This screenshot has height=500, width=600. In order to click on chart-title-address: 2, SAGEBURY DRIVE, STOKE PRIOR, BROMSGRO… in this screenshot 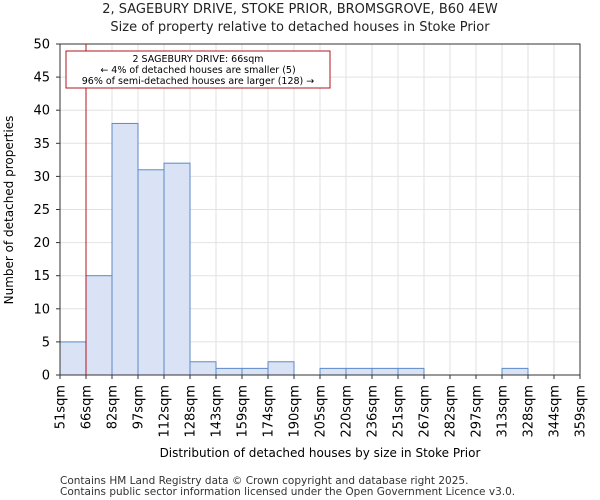, I will do `click(300, 9)`.